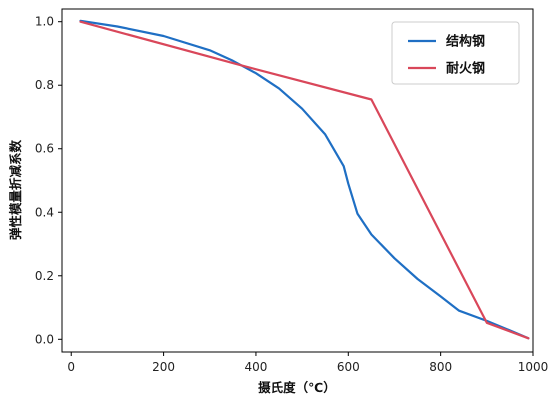  I want to click on x-tick-label: 800, so click(440, 367).